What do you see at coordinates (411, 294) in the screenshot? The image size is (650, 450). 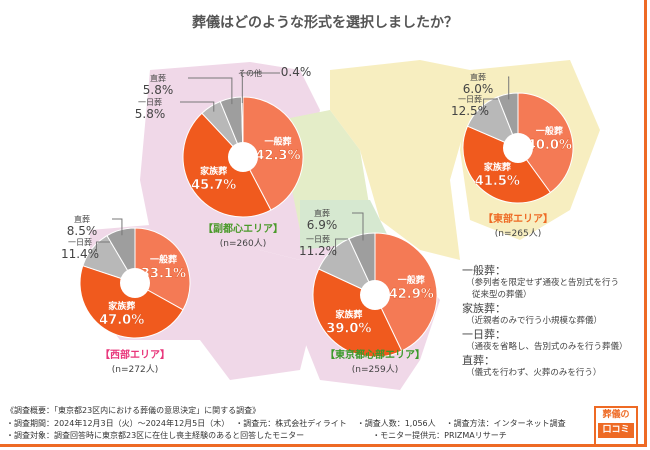 I see `slice-value-label: 42.9%` at bounding box center [411, 294].